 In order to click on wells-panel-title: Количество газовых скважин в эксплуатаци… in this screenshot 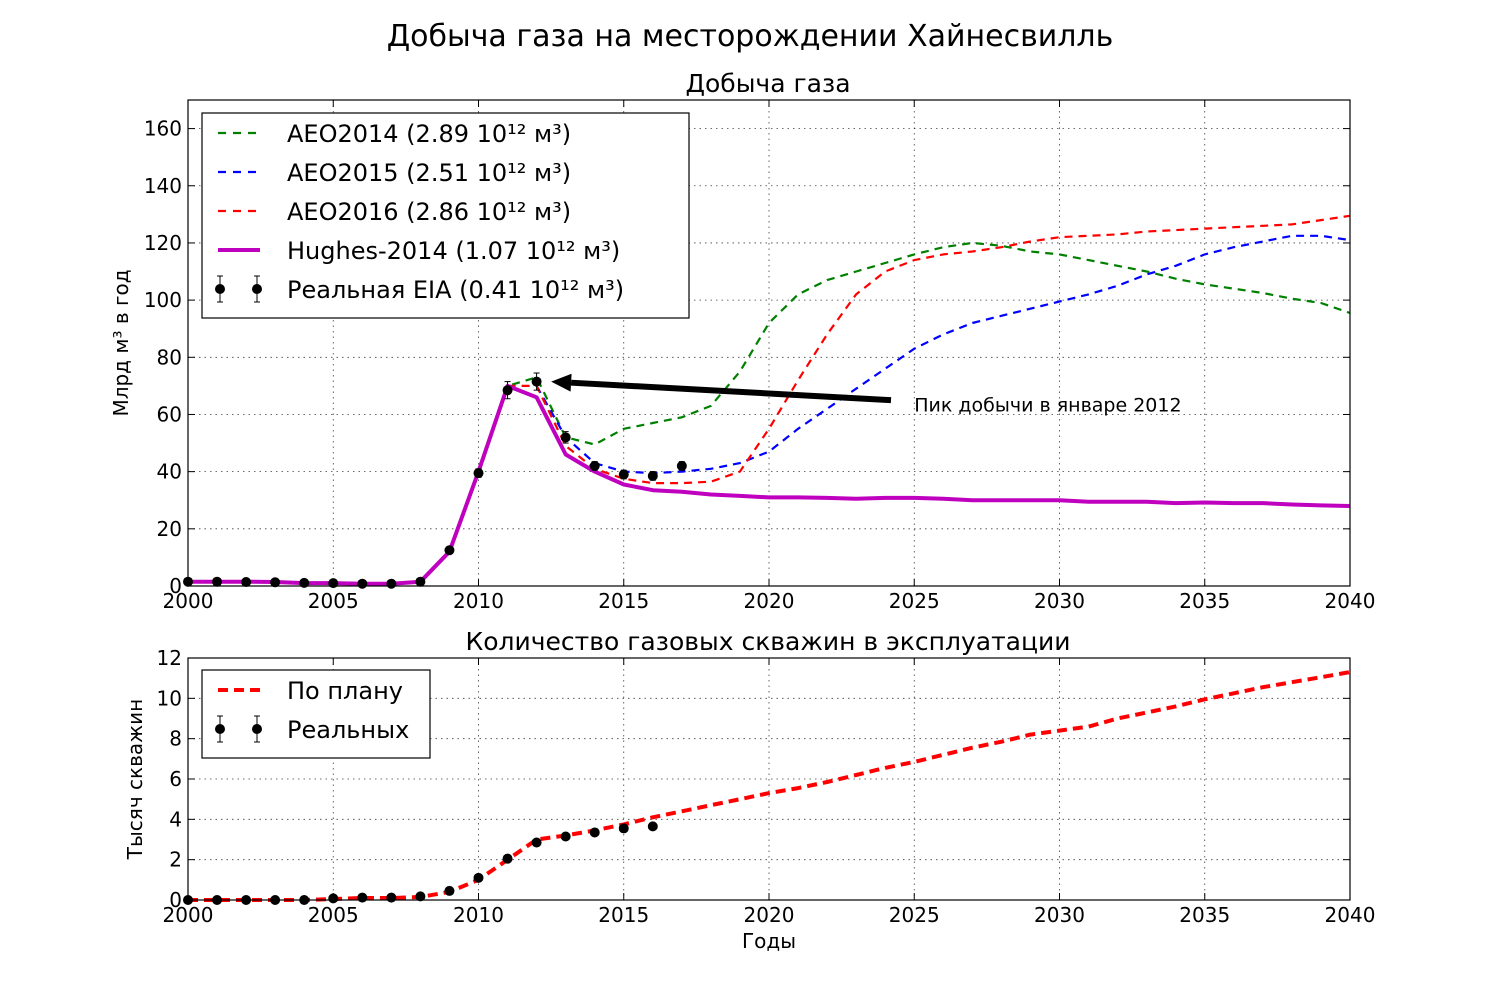, I will do `click(767, 641)`.